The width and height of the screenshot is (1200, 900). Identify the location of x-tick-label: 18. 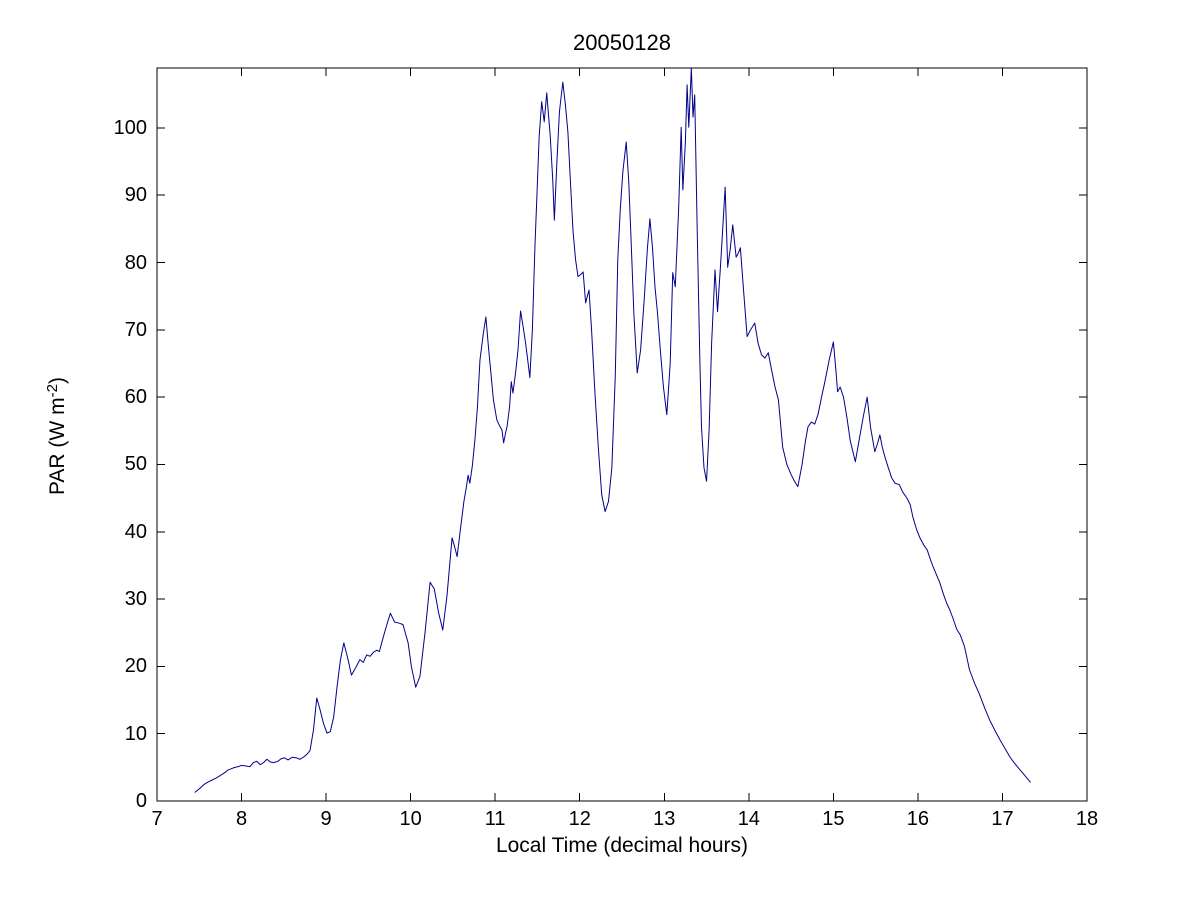
(1087, 819).